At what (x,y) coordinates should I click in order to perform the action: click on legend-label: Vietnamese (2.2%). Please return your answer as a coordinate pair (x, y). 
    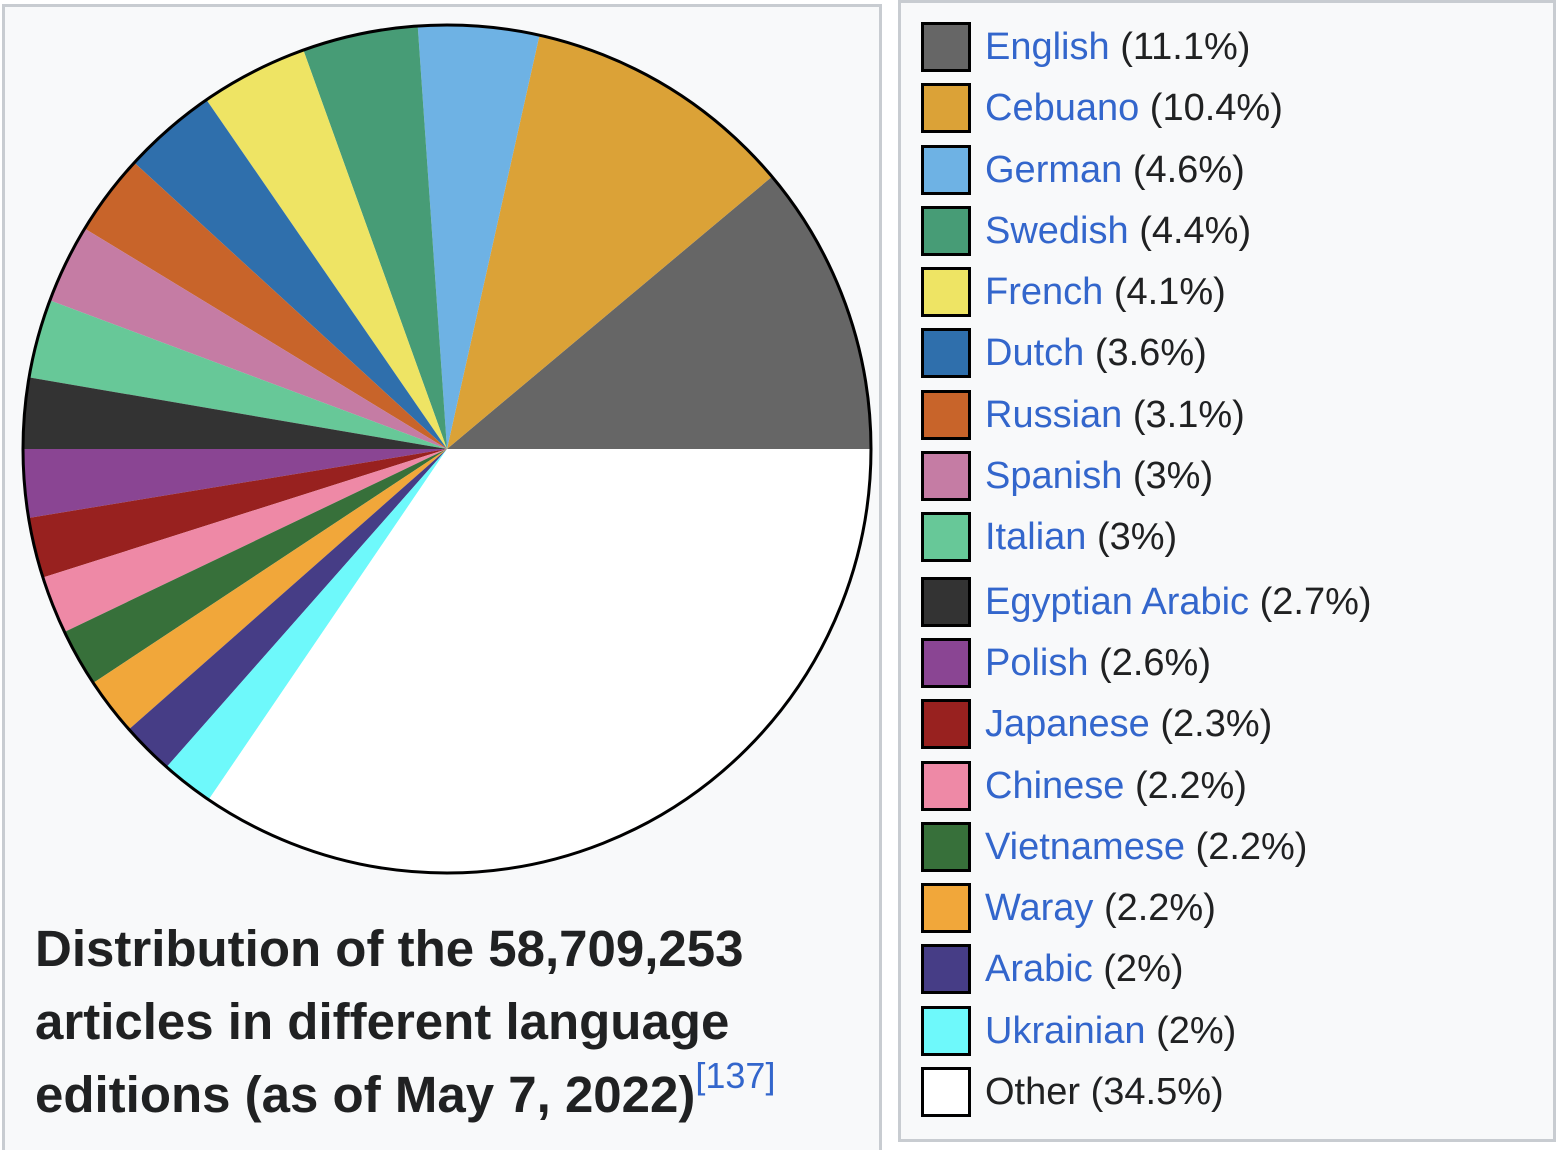
    Looking at the image, I should click on (1146, 847).